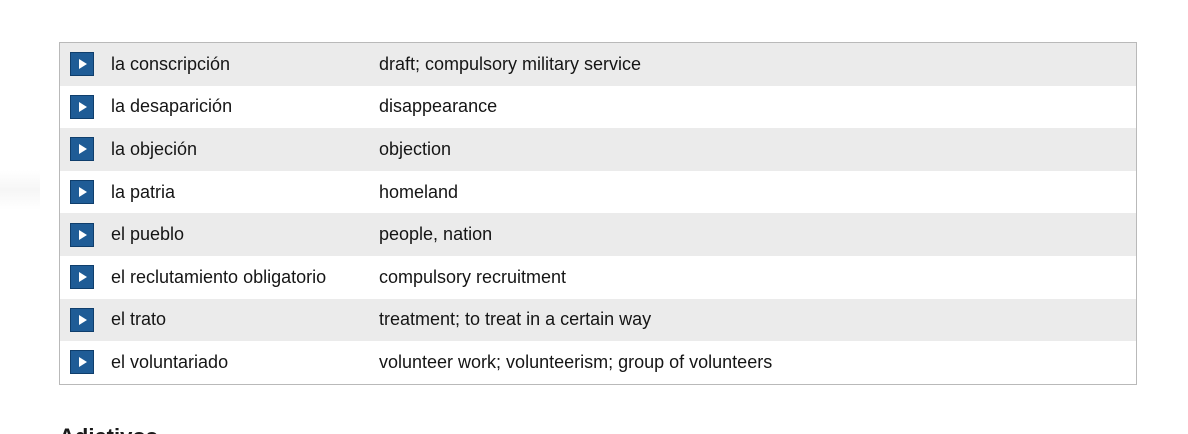  I want to click on vocabulary-definition: treatment; to treat in a certain way, so click(515, 319).